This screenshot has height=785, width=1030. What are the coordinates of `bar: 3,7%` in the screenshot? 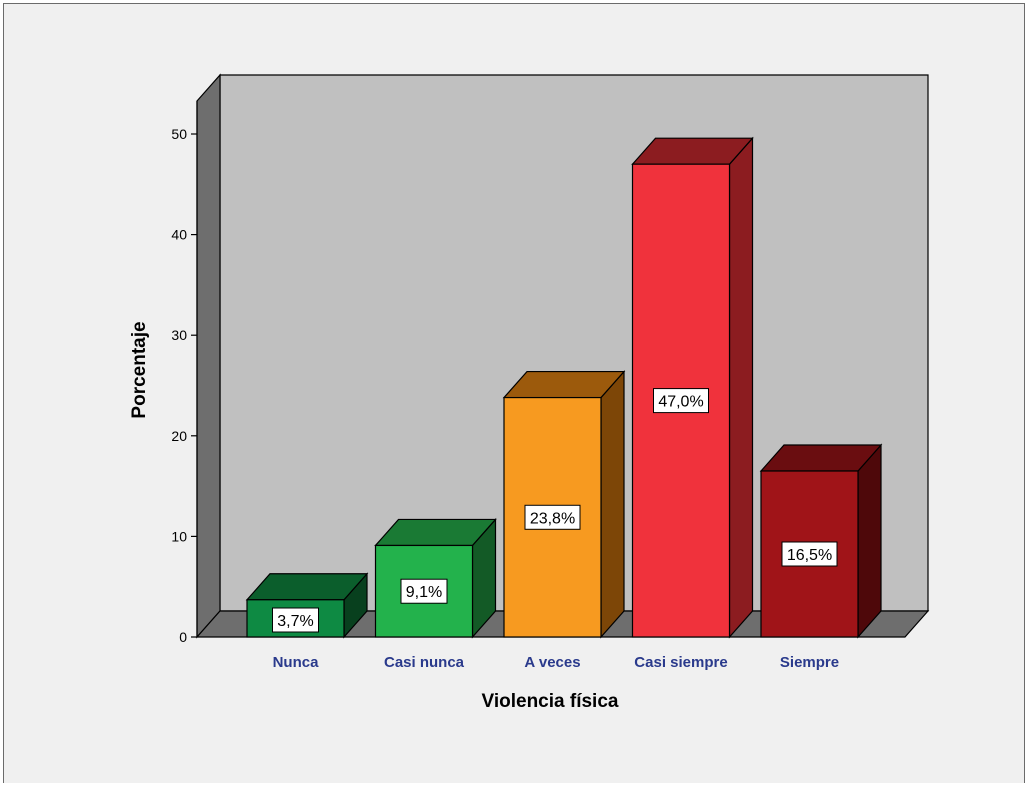 It's located at (307, 605).